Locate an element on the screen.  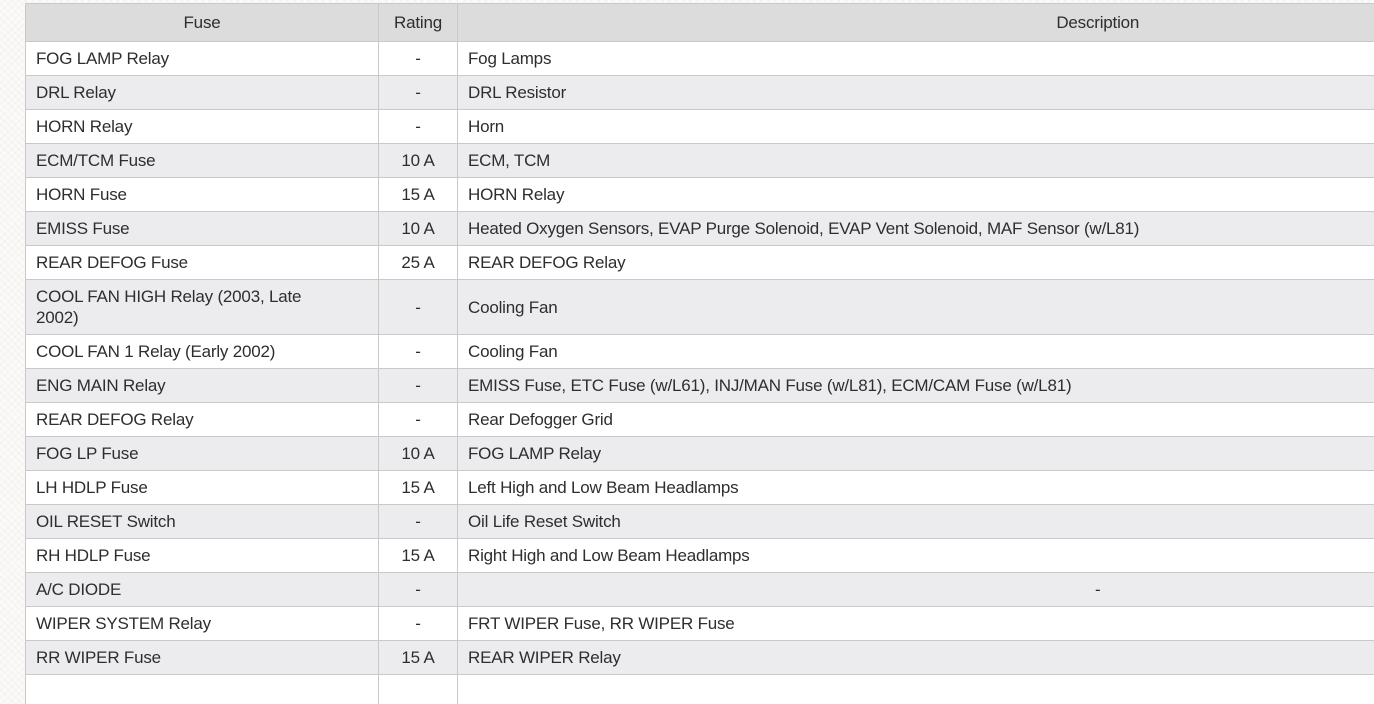
table-row is located at coordinates (699, 689).